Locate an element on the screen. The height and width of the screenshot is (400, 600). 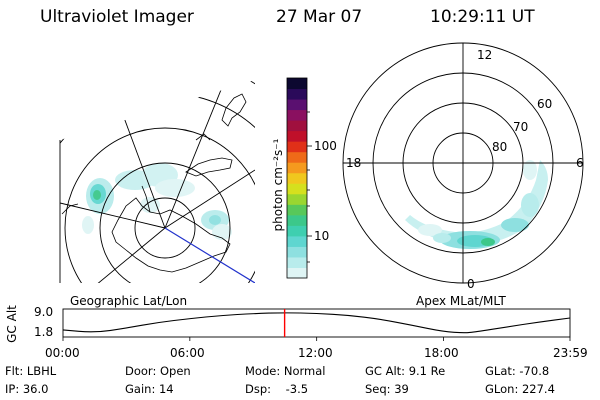
aurora-geo is located at coordinates (157, 201).